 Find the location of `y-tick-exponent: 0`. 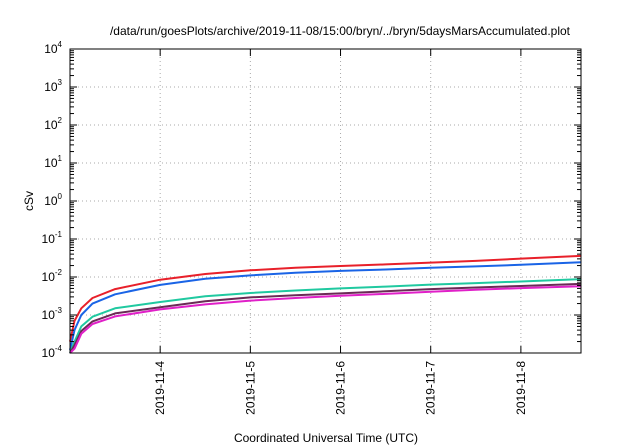

y-tick-exponent: 0 is located at coordinates (60, 196).